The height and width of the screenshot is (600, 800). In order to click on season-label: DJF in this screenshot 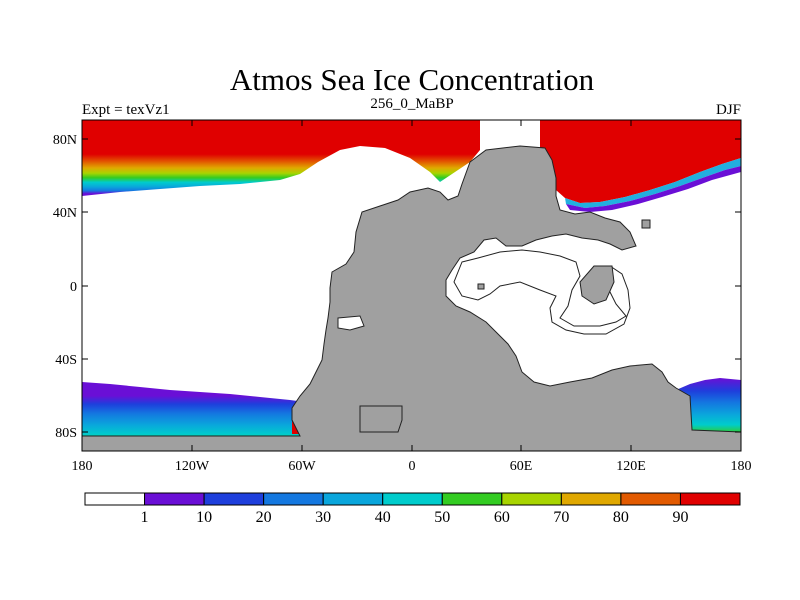, I will do `click(728, 110)`.